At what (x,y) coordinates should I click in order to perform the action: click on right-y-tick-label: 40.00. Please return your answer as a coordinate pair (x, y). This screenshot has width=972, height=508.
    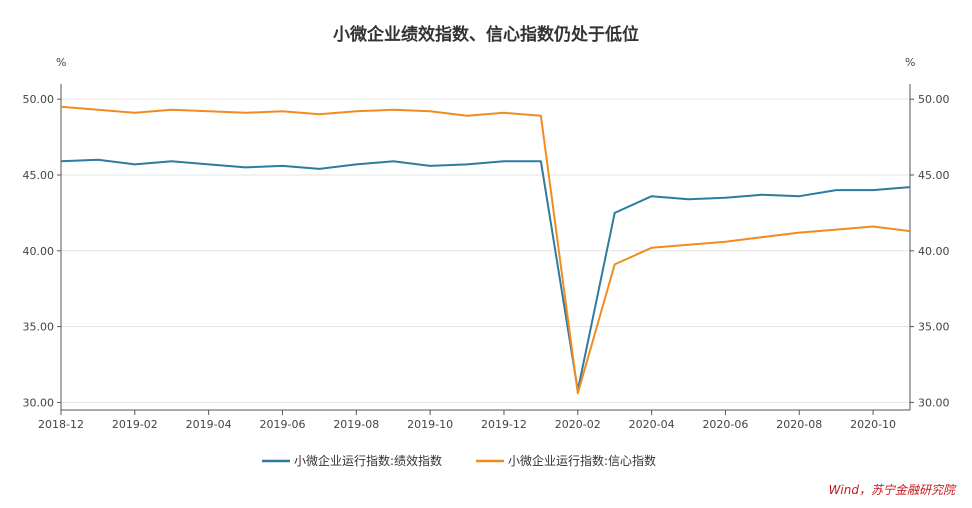
    Looking at the image, I should click on (934, 251).